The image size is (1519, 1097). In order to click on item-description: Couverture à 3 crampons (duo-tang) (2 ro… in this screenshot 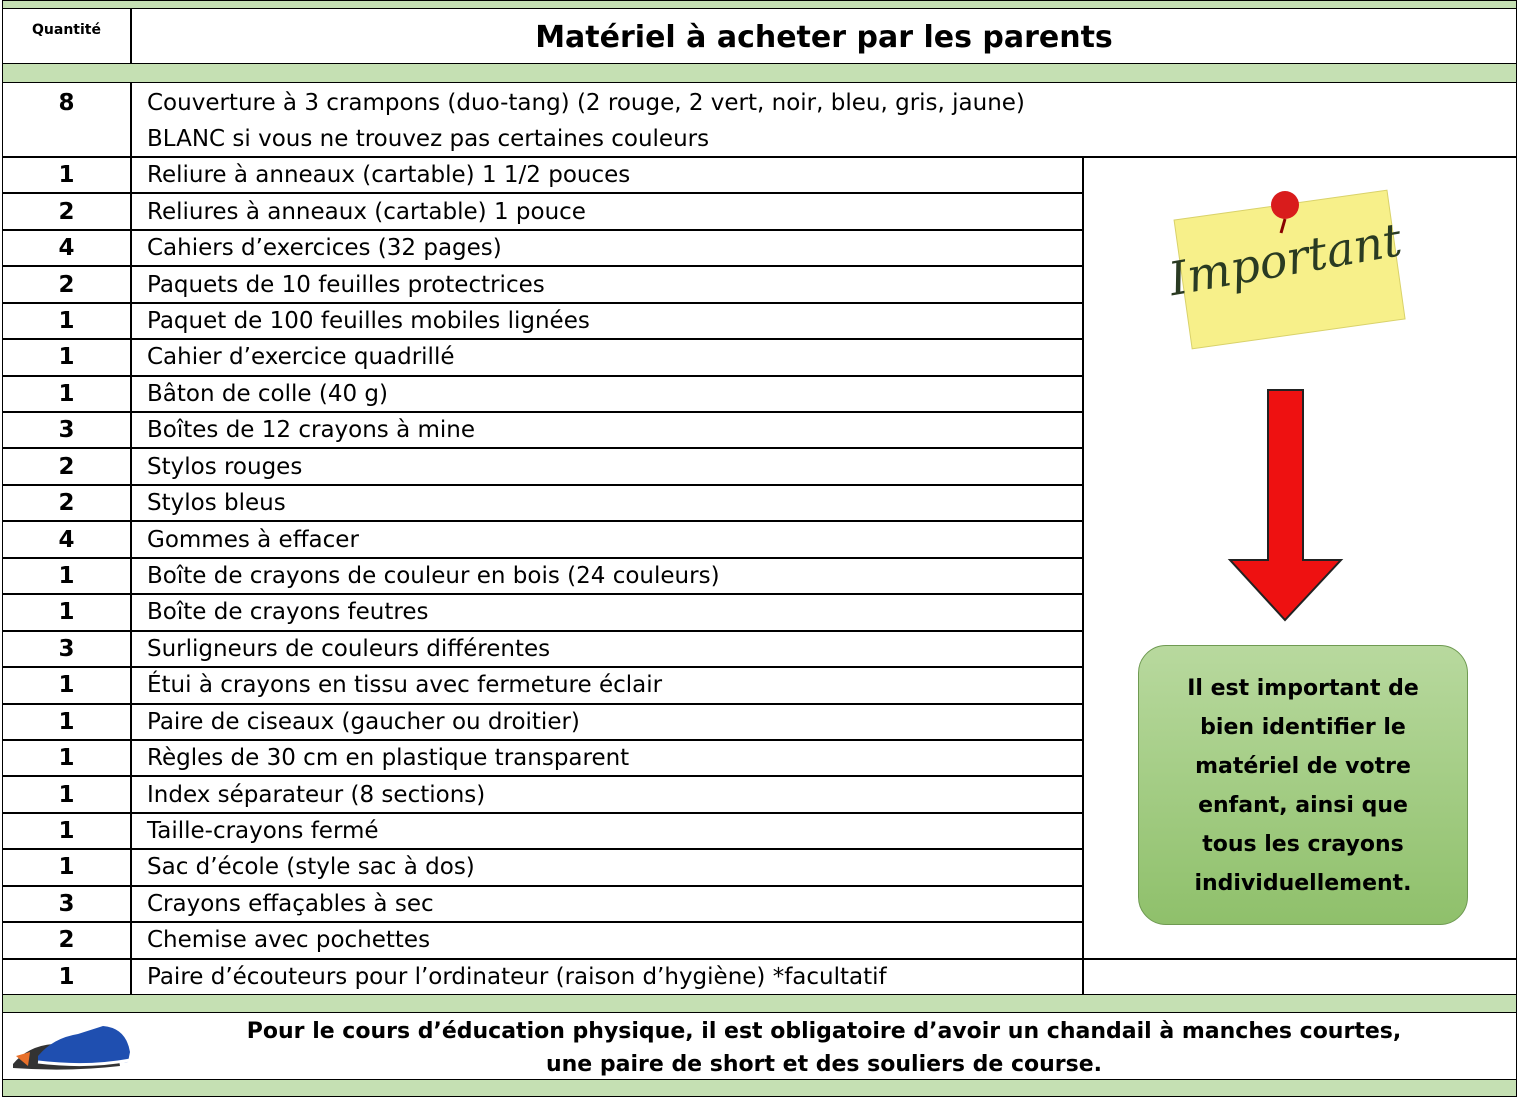, I will do `click(586, 103)`.